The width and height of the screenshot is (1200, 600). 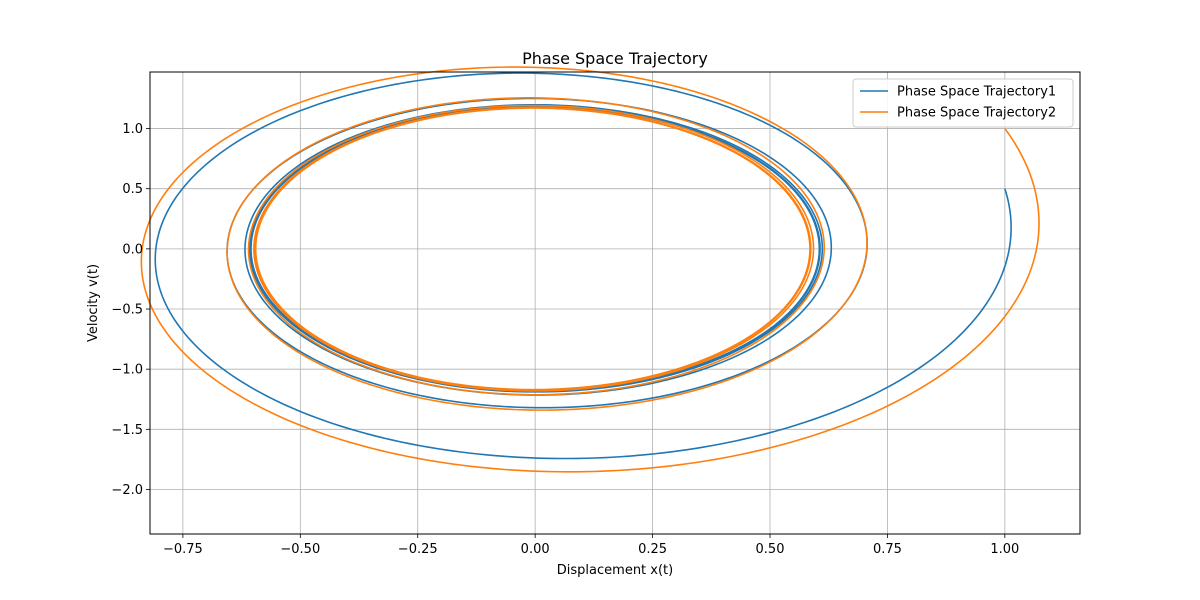 I want to click on legend-entry-1: Phase Space Trajectory1, so click(x=976, y=92).